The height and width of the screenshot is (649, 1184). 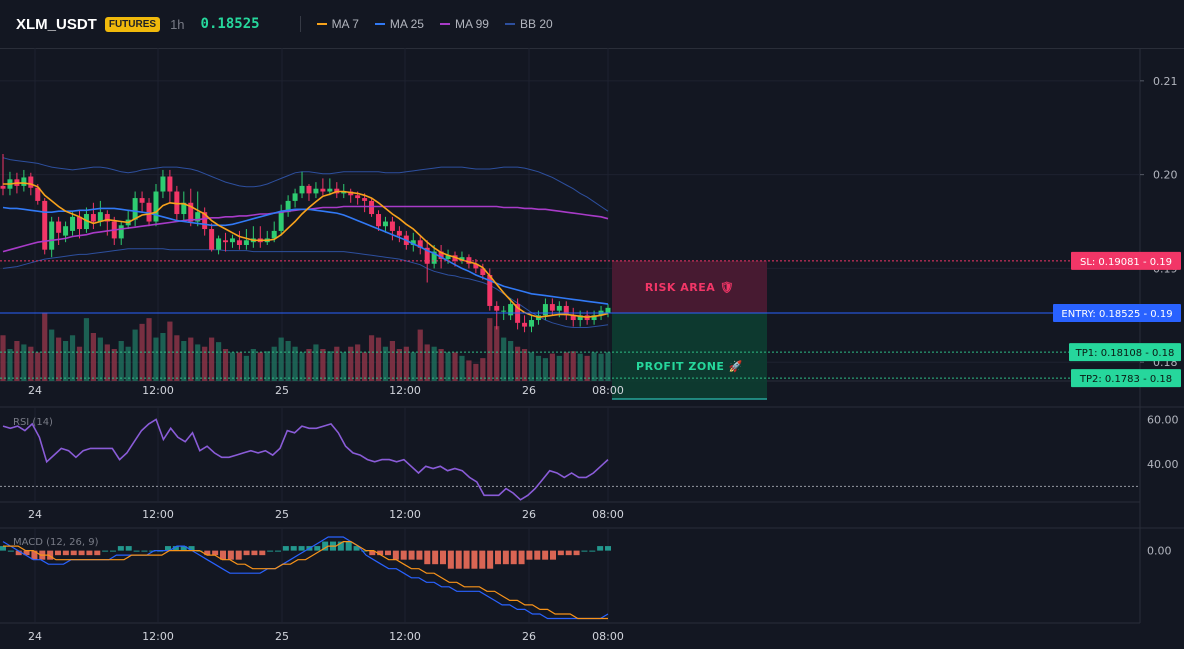 I want to click on rsi-line, so click(x=305, y=459).